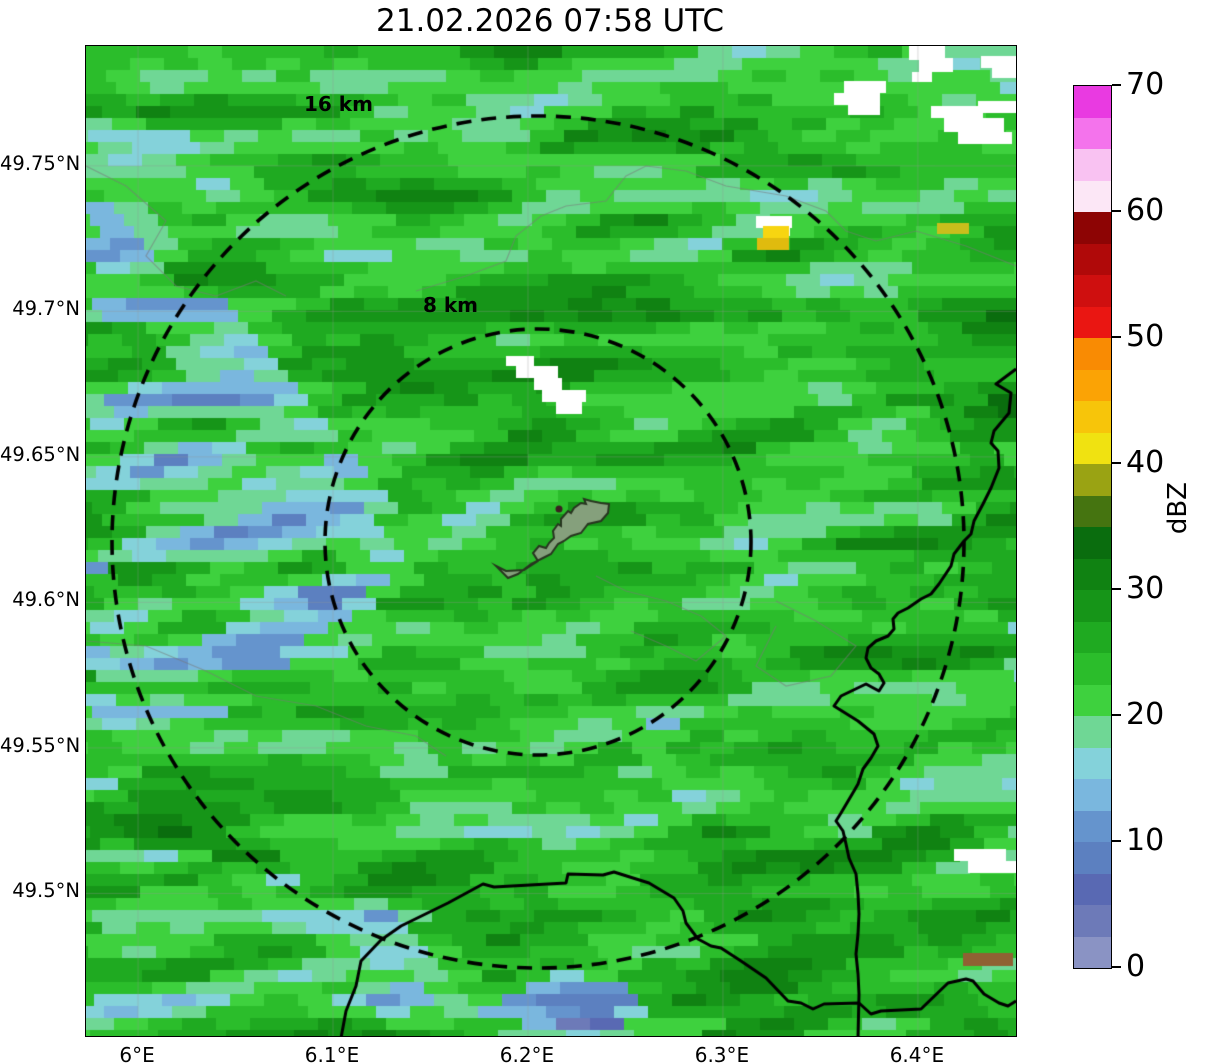  I want to click on colorbar-segment-42.5-45dbz, so click(1092, 417).